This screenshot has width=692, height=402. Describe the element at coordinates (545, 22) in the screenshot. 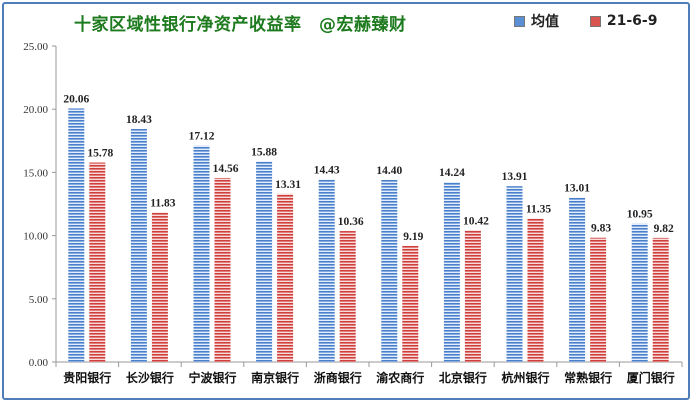

I see `legend-label-series-1: 均值` at that location.